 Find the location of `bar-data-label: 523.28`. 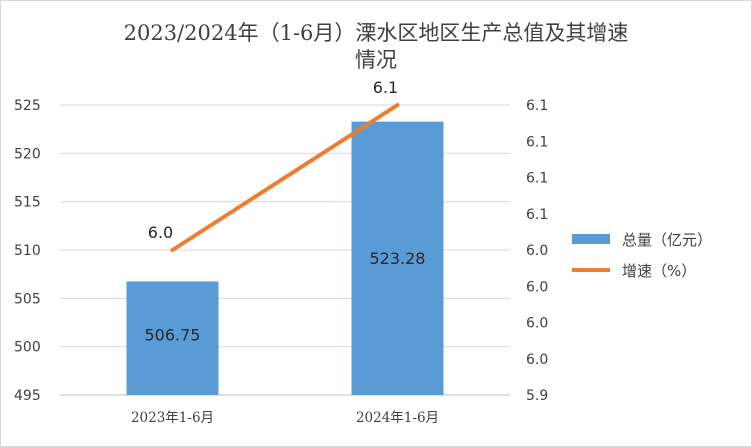

bar-data-label: 523.28 is located at coordinates (398, 258).